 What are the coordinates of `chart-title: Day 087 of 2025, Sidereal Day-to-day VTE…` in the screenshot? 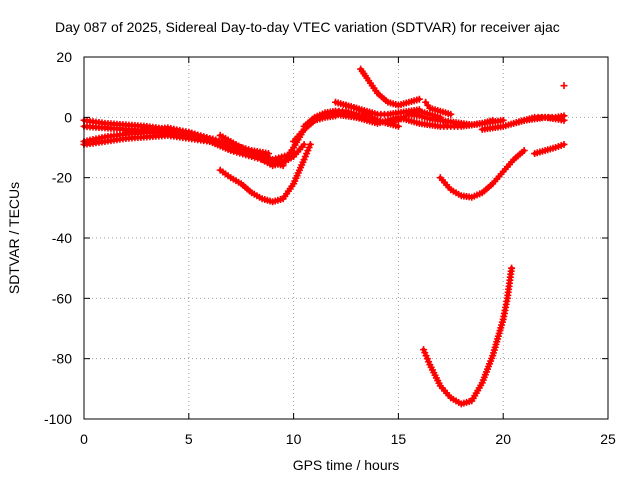 It's located at (307, 27).